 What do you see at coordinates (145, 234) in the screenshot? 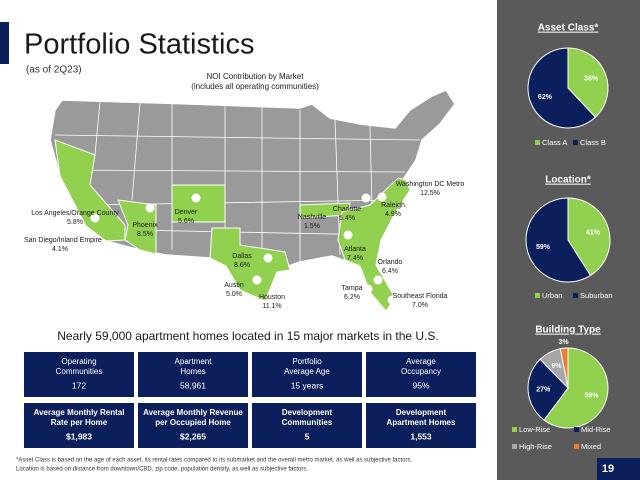
I see `market-share: 8.5%` at bounding box center [145, 234].